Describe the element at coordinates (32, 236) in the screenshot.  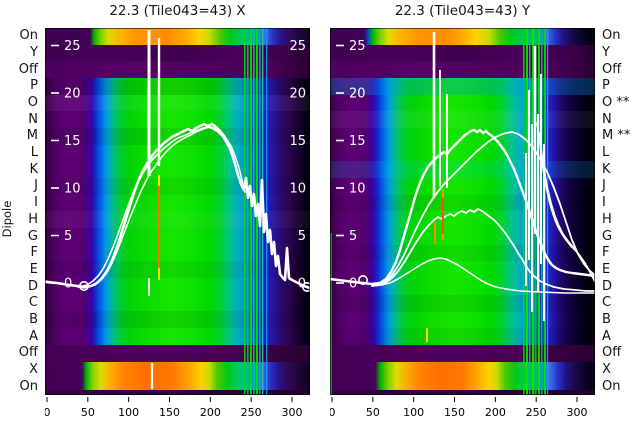
I see `row-label: G` at that location.